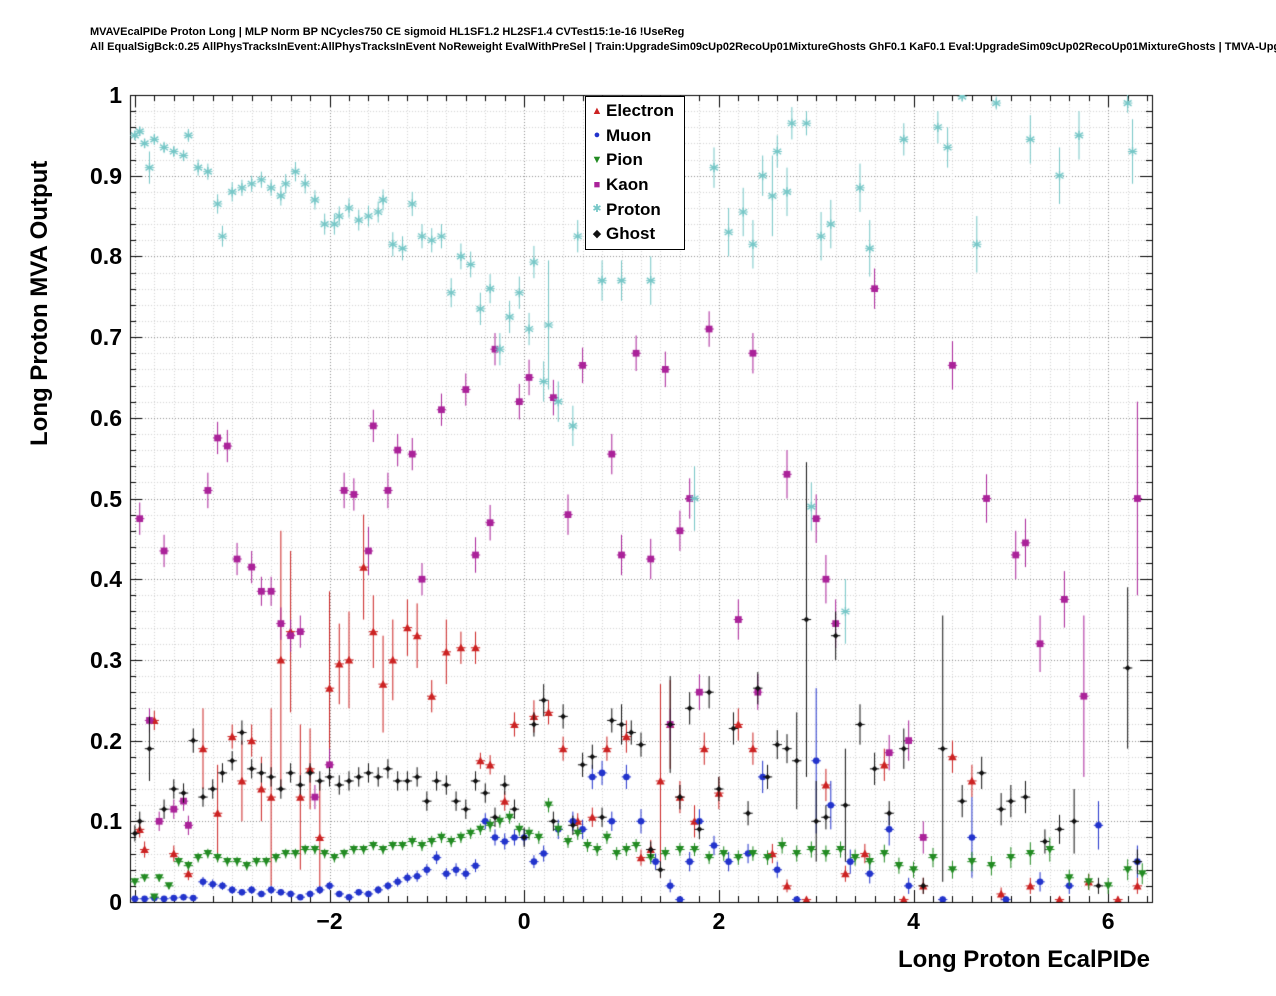 The height and width of the screenshot is (996, 1276). I want to click on x-tick-label: 2, so click(719, 921).